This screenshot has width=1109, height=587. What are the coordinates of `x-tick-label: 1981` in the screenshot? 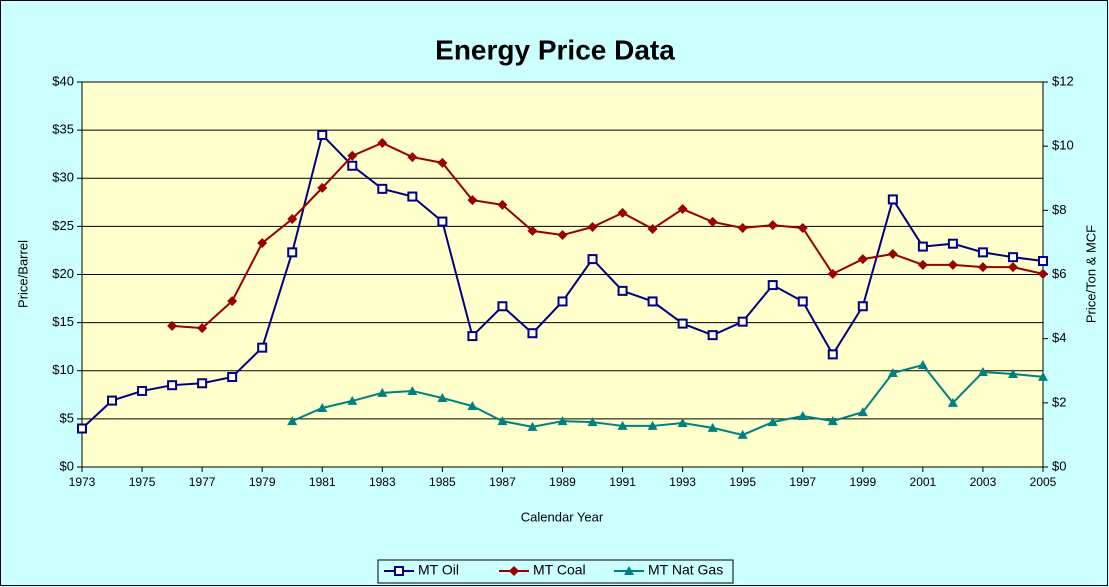 It's located at (322, 482).